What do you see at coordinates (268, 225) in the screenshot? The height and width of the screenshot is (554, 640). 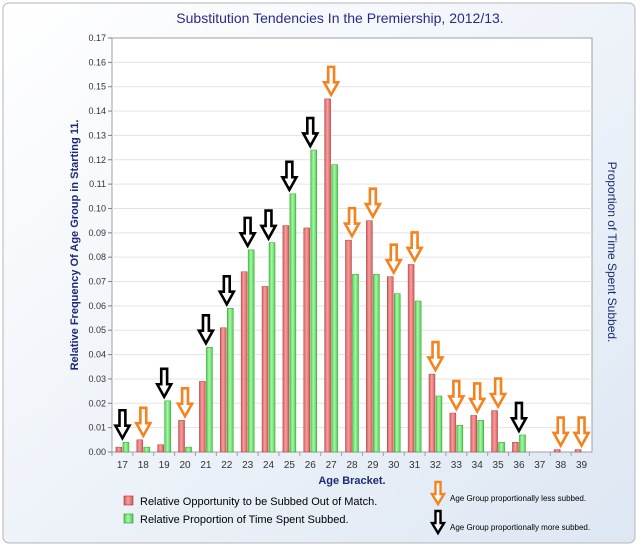 I see `arrow-more-24-icon` at bounding box center [268, 225].